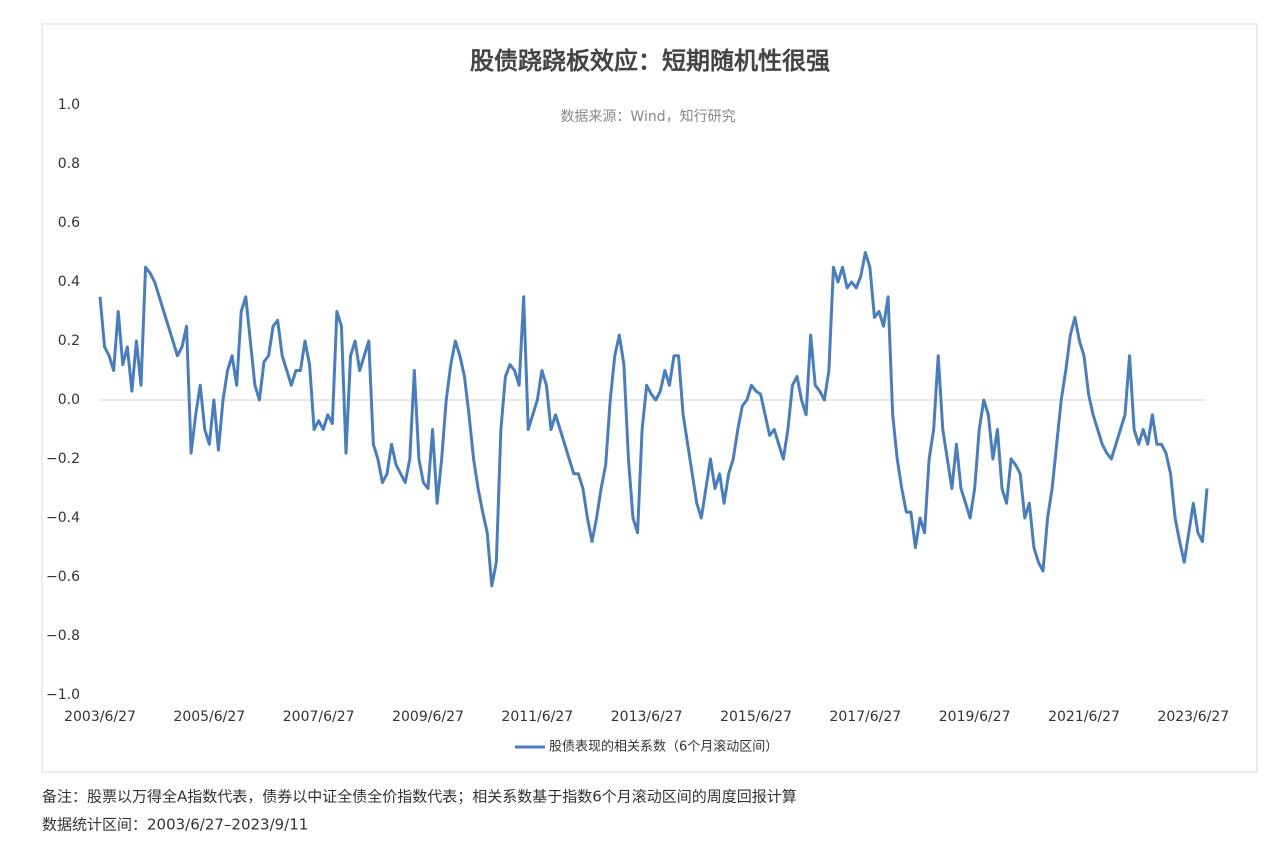 The height and width of the screenshot is (845, 1280). I want to click on chart-subtitle: 数据来源：Wind，知行研究, so click(647, 116).